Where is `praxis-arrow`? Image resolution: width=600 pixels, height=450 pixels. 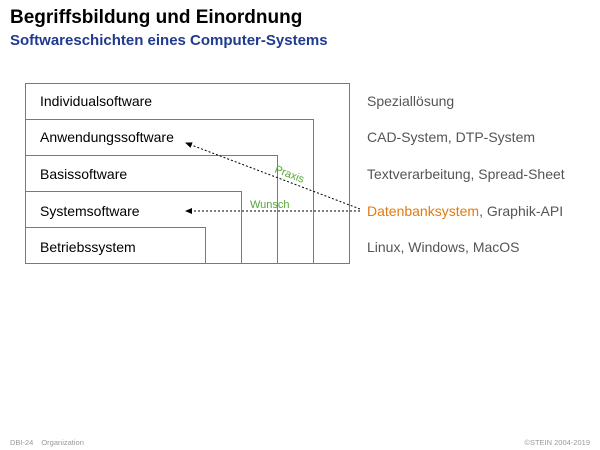 praxis-arrow is located at coordinates (273, 176).